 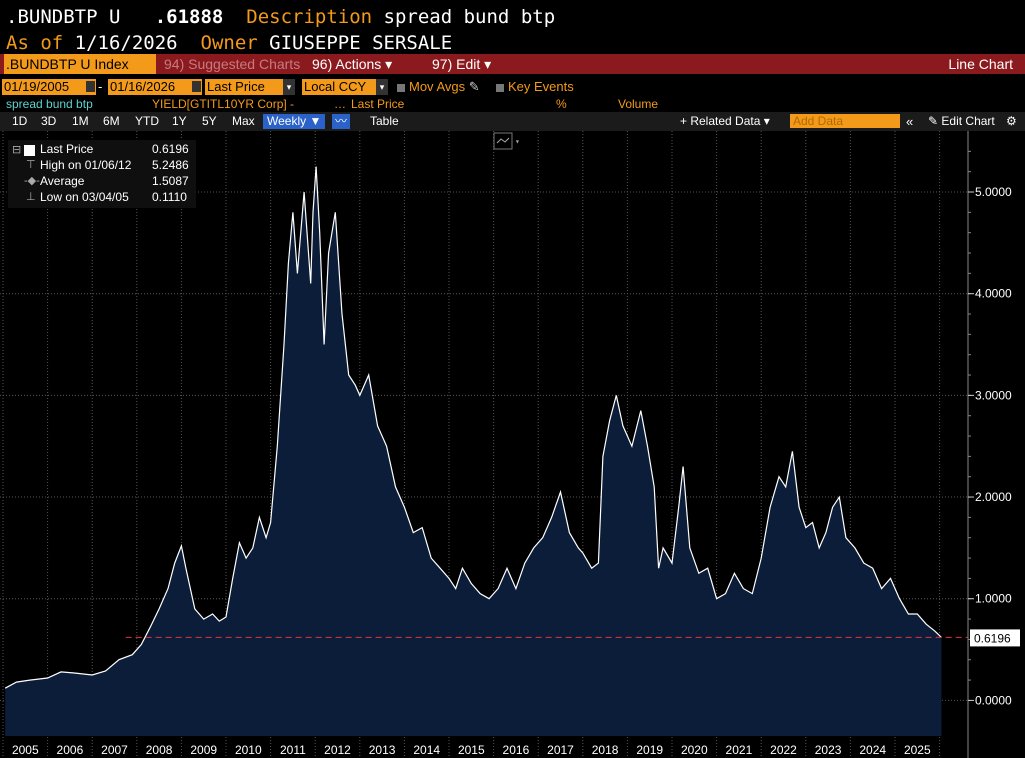 I want to click on high-marker-icon: ⊤, so click(x=31, y=165).